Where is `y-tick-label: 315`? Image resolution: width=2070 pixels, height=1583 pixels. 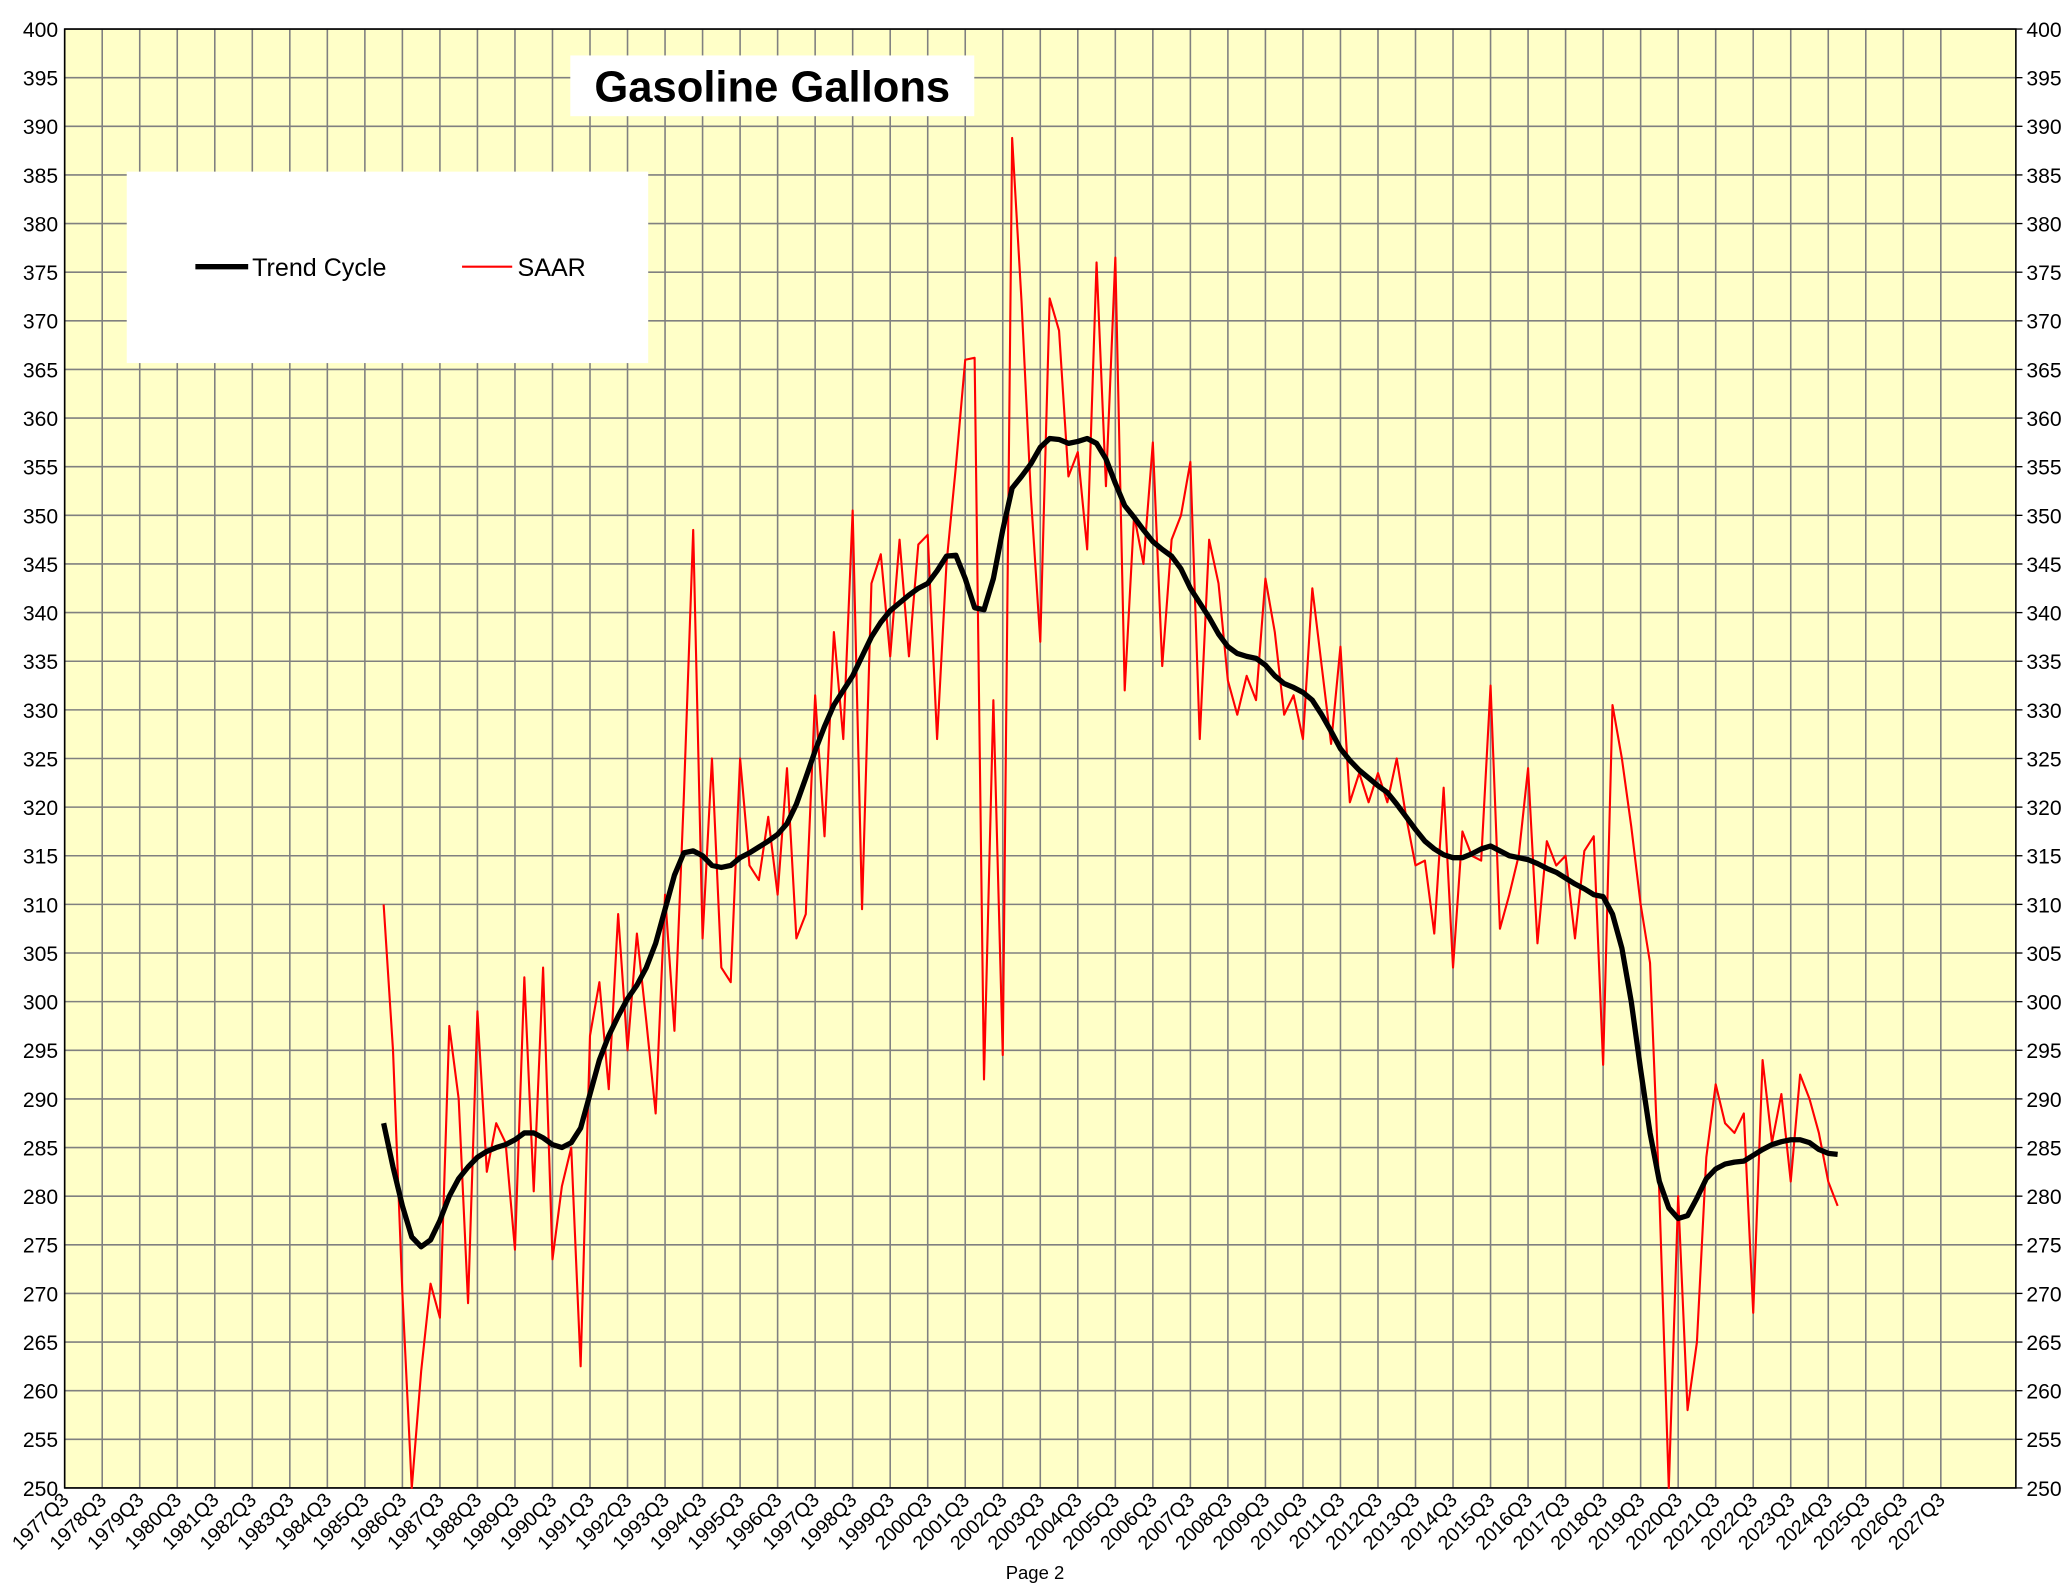 y-tick-label: 315 is located at coordinates (40, 857).